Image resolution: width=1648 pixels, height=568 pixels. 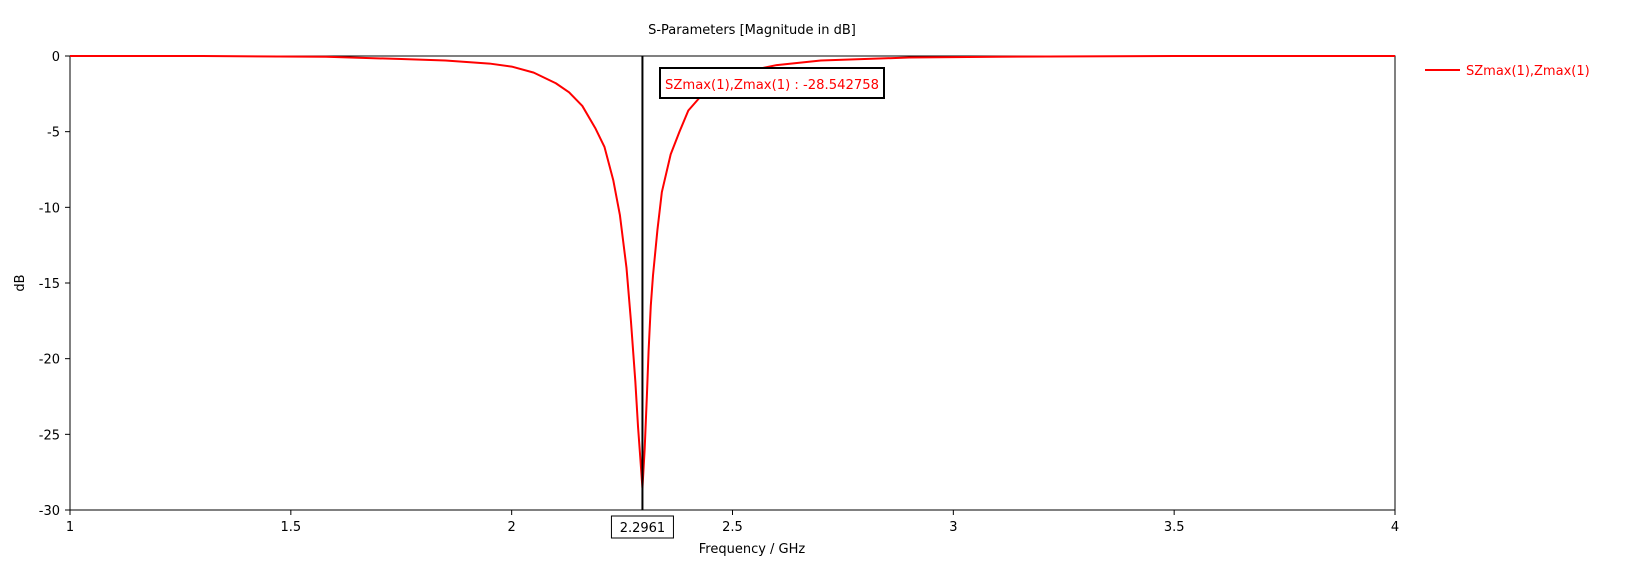 What do you see at coordinates (1528, 71) in the screenshot?
I see `legend-label: SZmax(1),Zmax(1)` at bounding box center [1528, 71].